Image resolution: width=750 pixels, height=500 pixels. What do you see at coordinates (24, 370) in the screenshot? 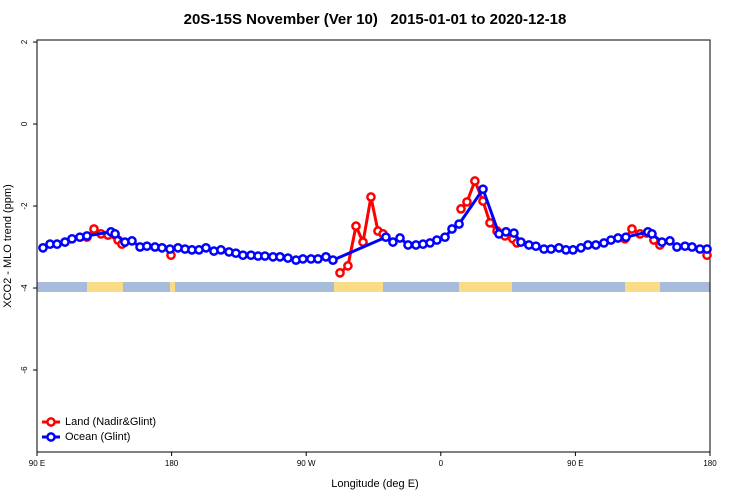
I see `y-tick-label: -6` at bounding box center [24, 370].